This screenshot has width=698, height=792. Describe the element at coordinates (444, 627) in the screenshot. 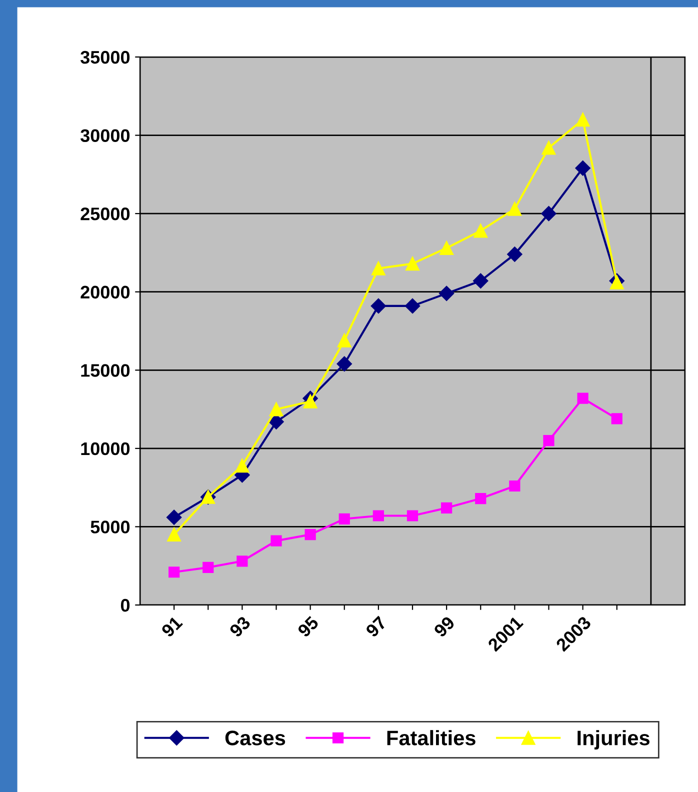

I see `x-tick-label: 99` at that location.